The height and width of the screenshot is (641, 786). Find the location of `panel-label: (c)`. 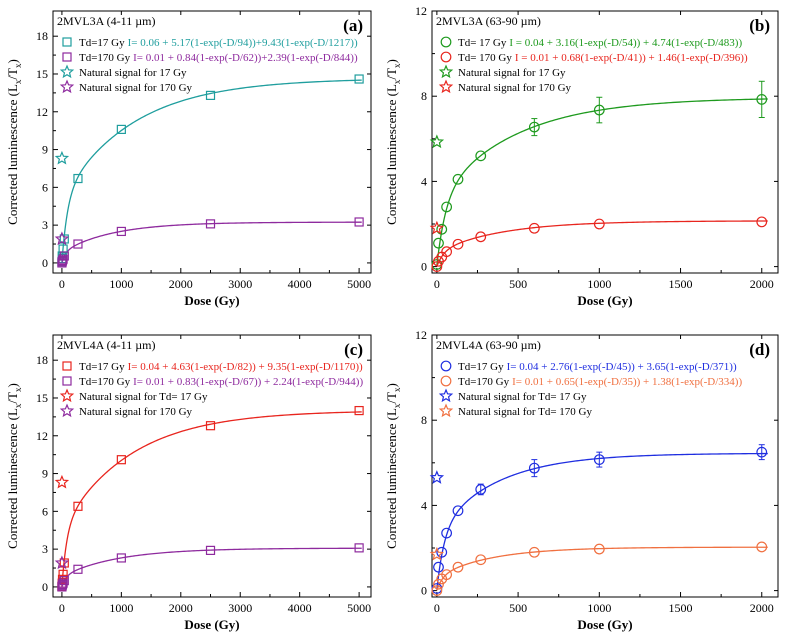

panel-label: (c) is located at coordinates (353, 349).